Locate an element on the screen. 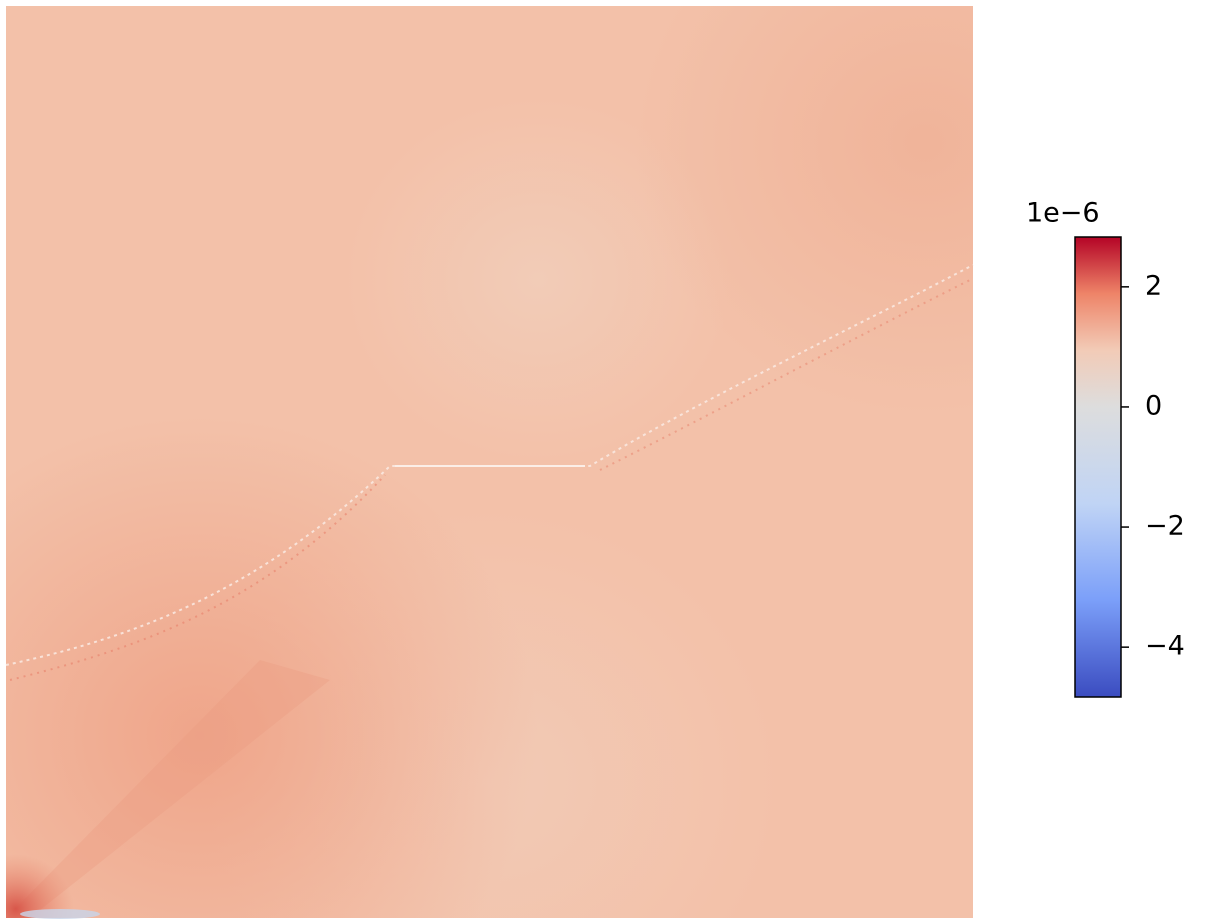 The height and width of the screenshot is (921, 1209). colorbar-offset-label: 1e−6 is located at coordinates (1063, 213).